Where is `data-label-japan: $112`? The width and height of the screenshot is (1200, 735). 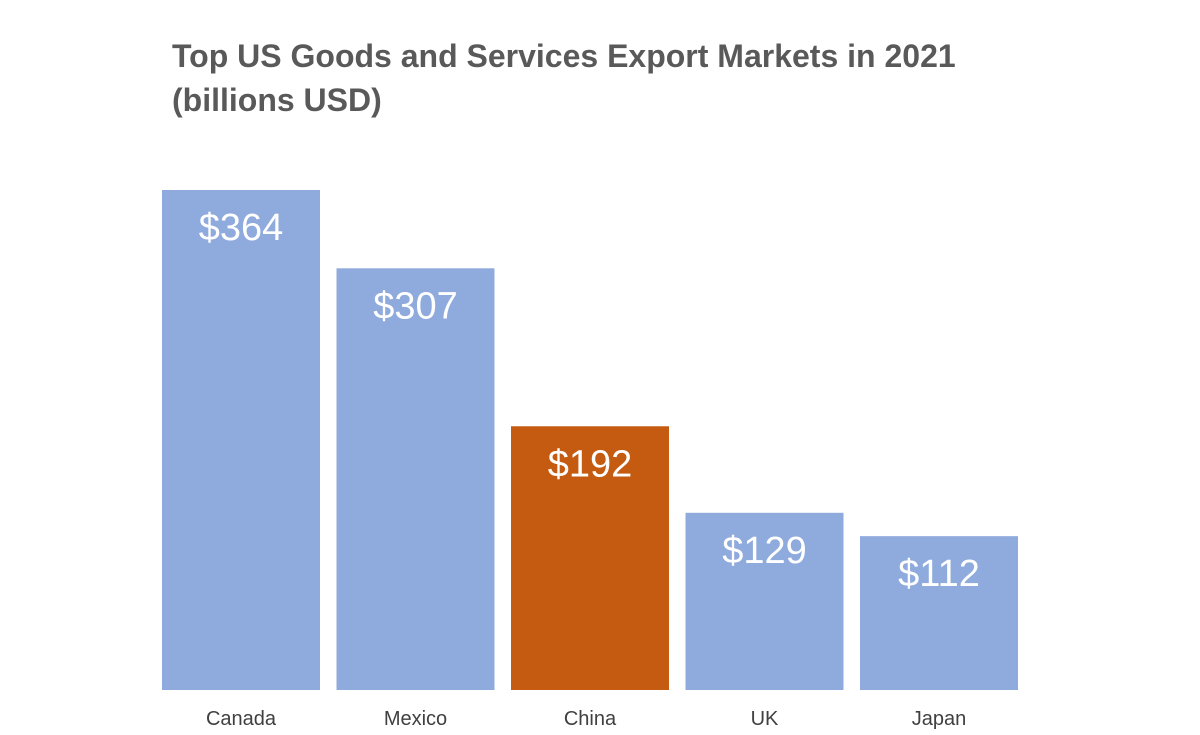 data-label-japan: $112 is located at coordinates (939, 574).